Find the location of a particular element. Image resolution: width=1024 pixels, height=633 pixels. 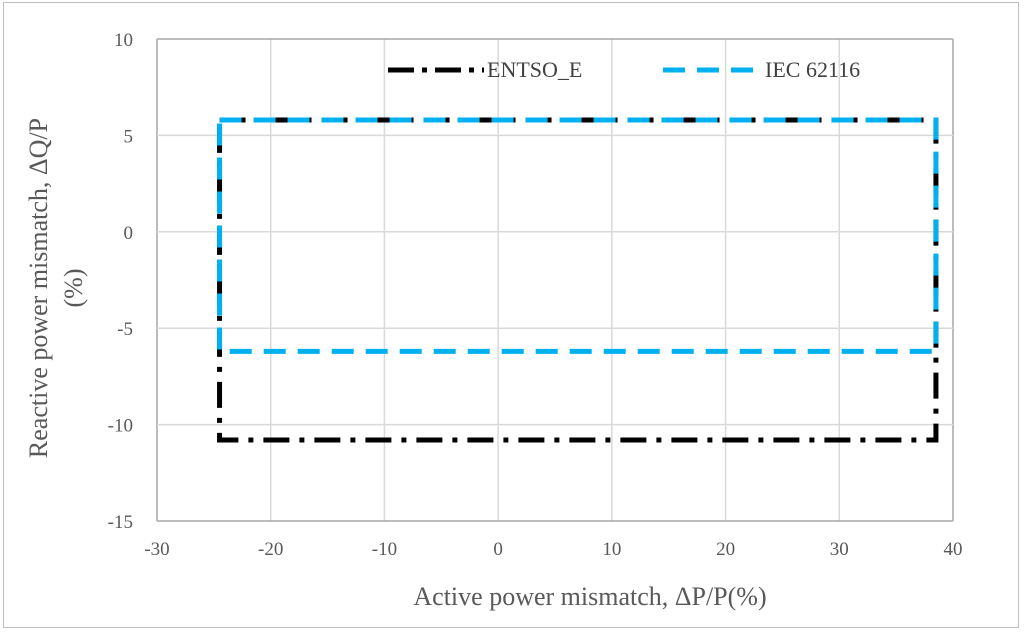

y-tick-label: -15 is located at coordinates (120, 522).